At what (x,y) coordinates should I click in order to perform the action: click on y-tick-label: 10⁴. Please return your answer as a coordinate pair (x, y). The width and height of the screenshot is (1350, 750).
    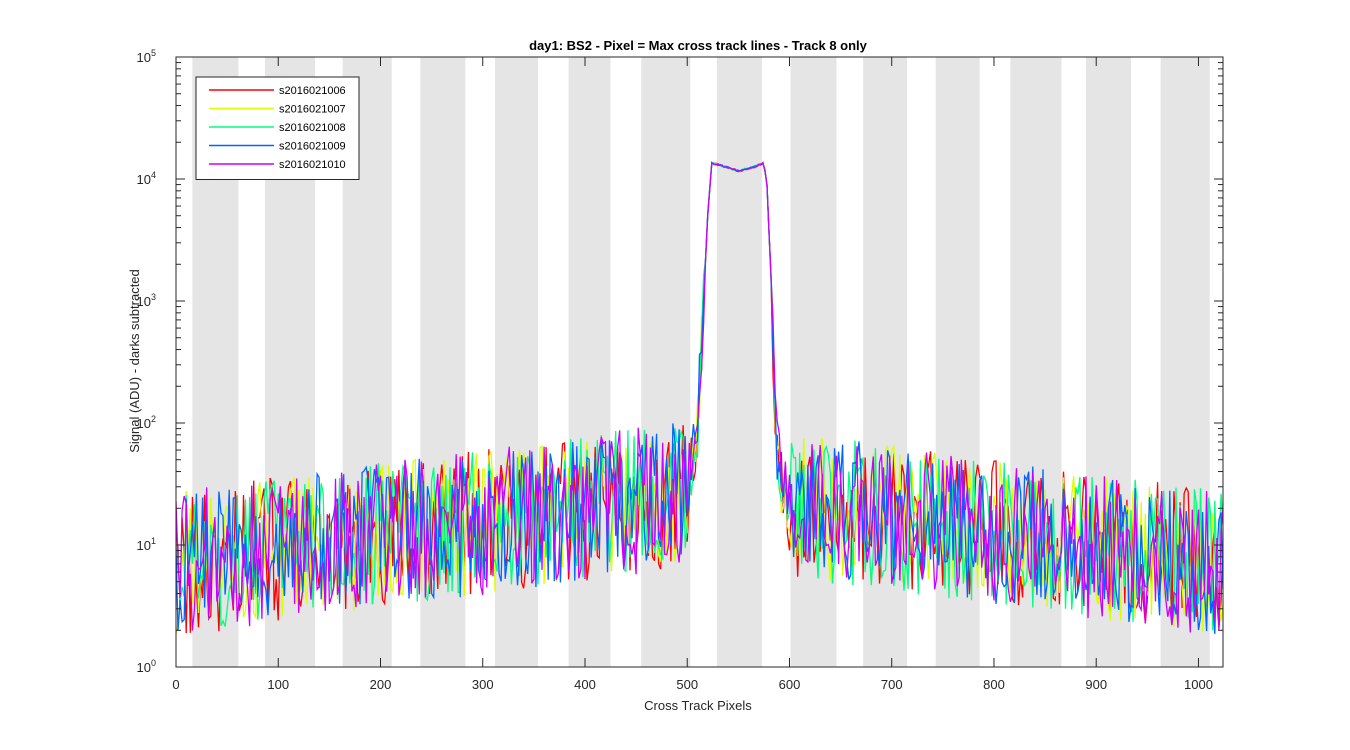
    Looking at the image, I should click on (146, 178).